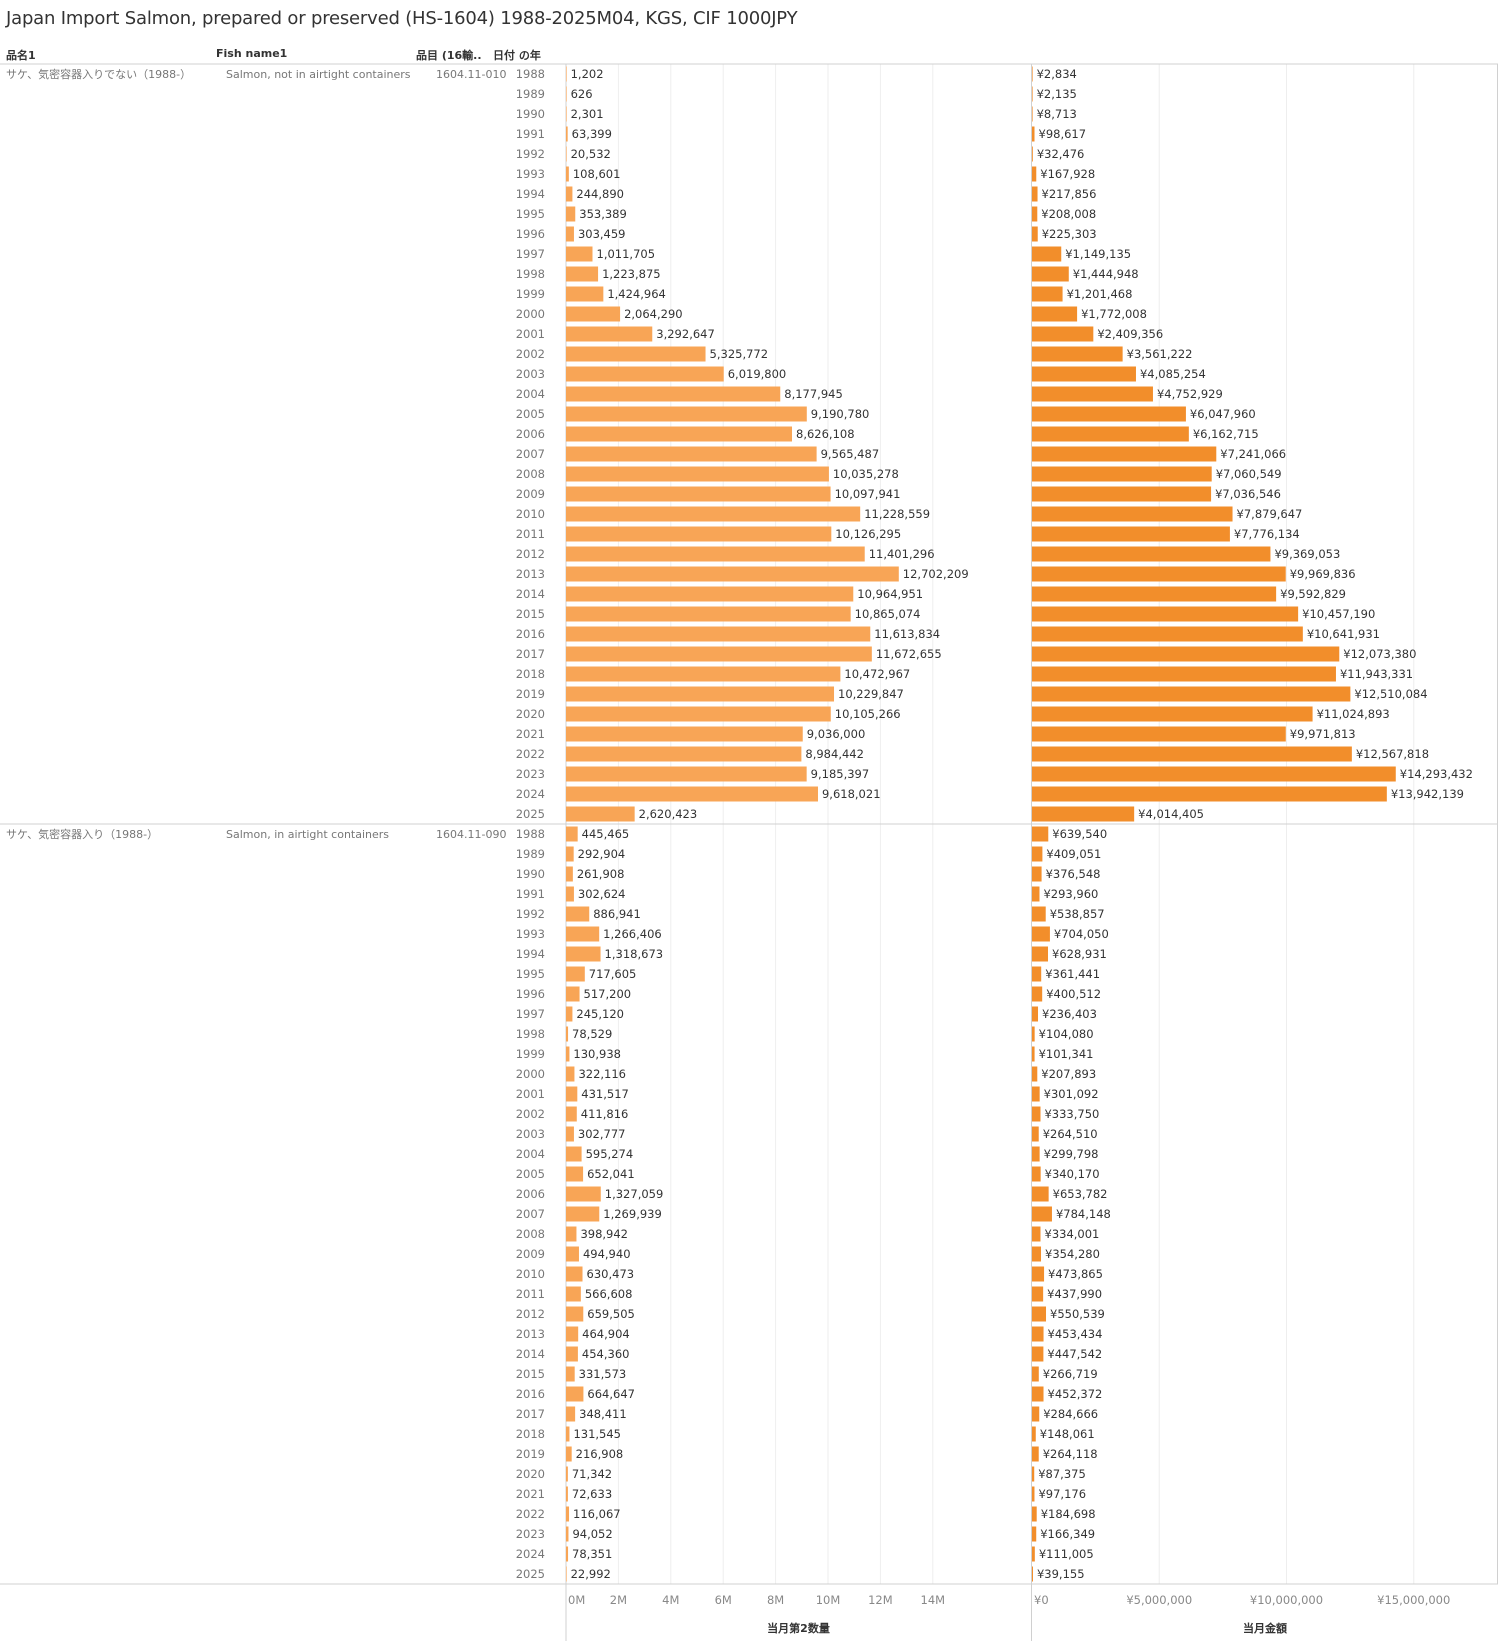  Describe the element at coordinates (530, 594) in the screenshot. I see `year-label: 2014` at that location.